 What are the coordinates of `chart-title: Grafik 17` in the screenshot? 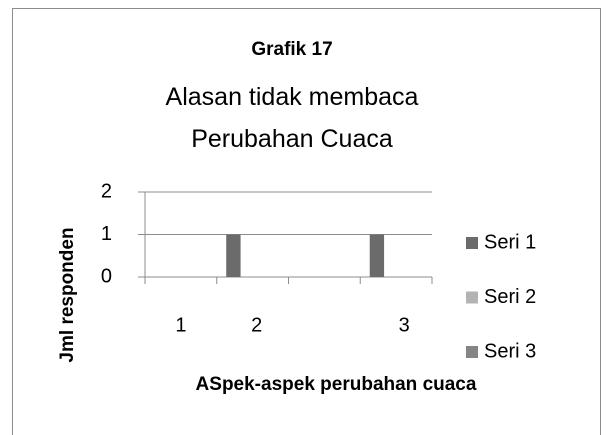 It's located at (291, 49).